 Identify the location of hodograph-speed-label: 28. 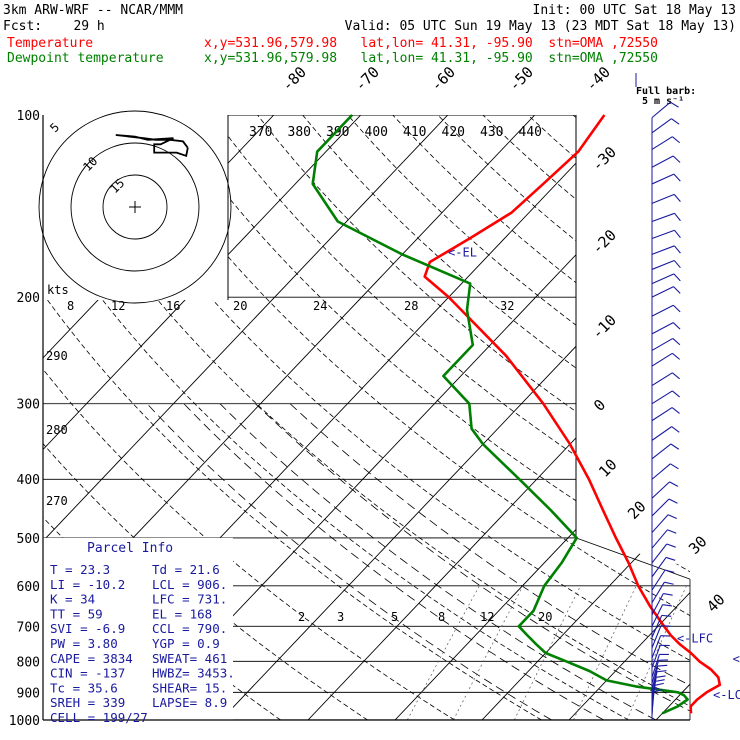
(411, 306).